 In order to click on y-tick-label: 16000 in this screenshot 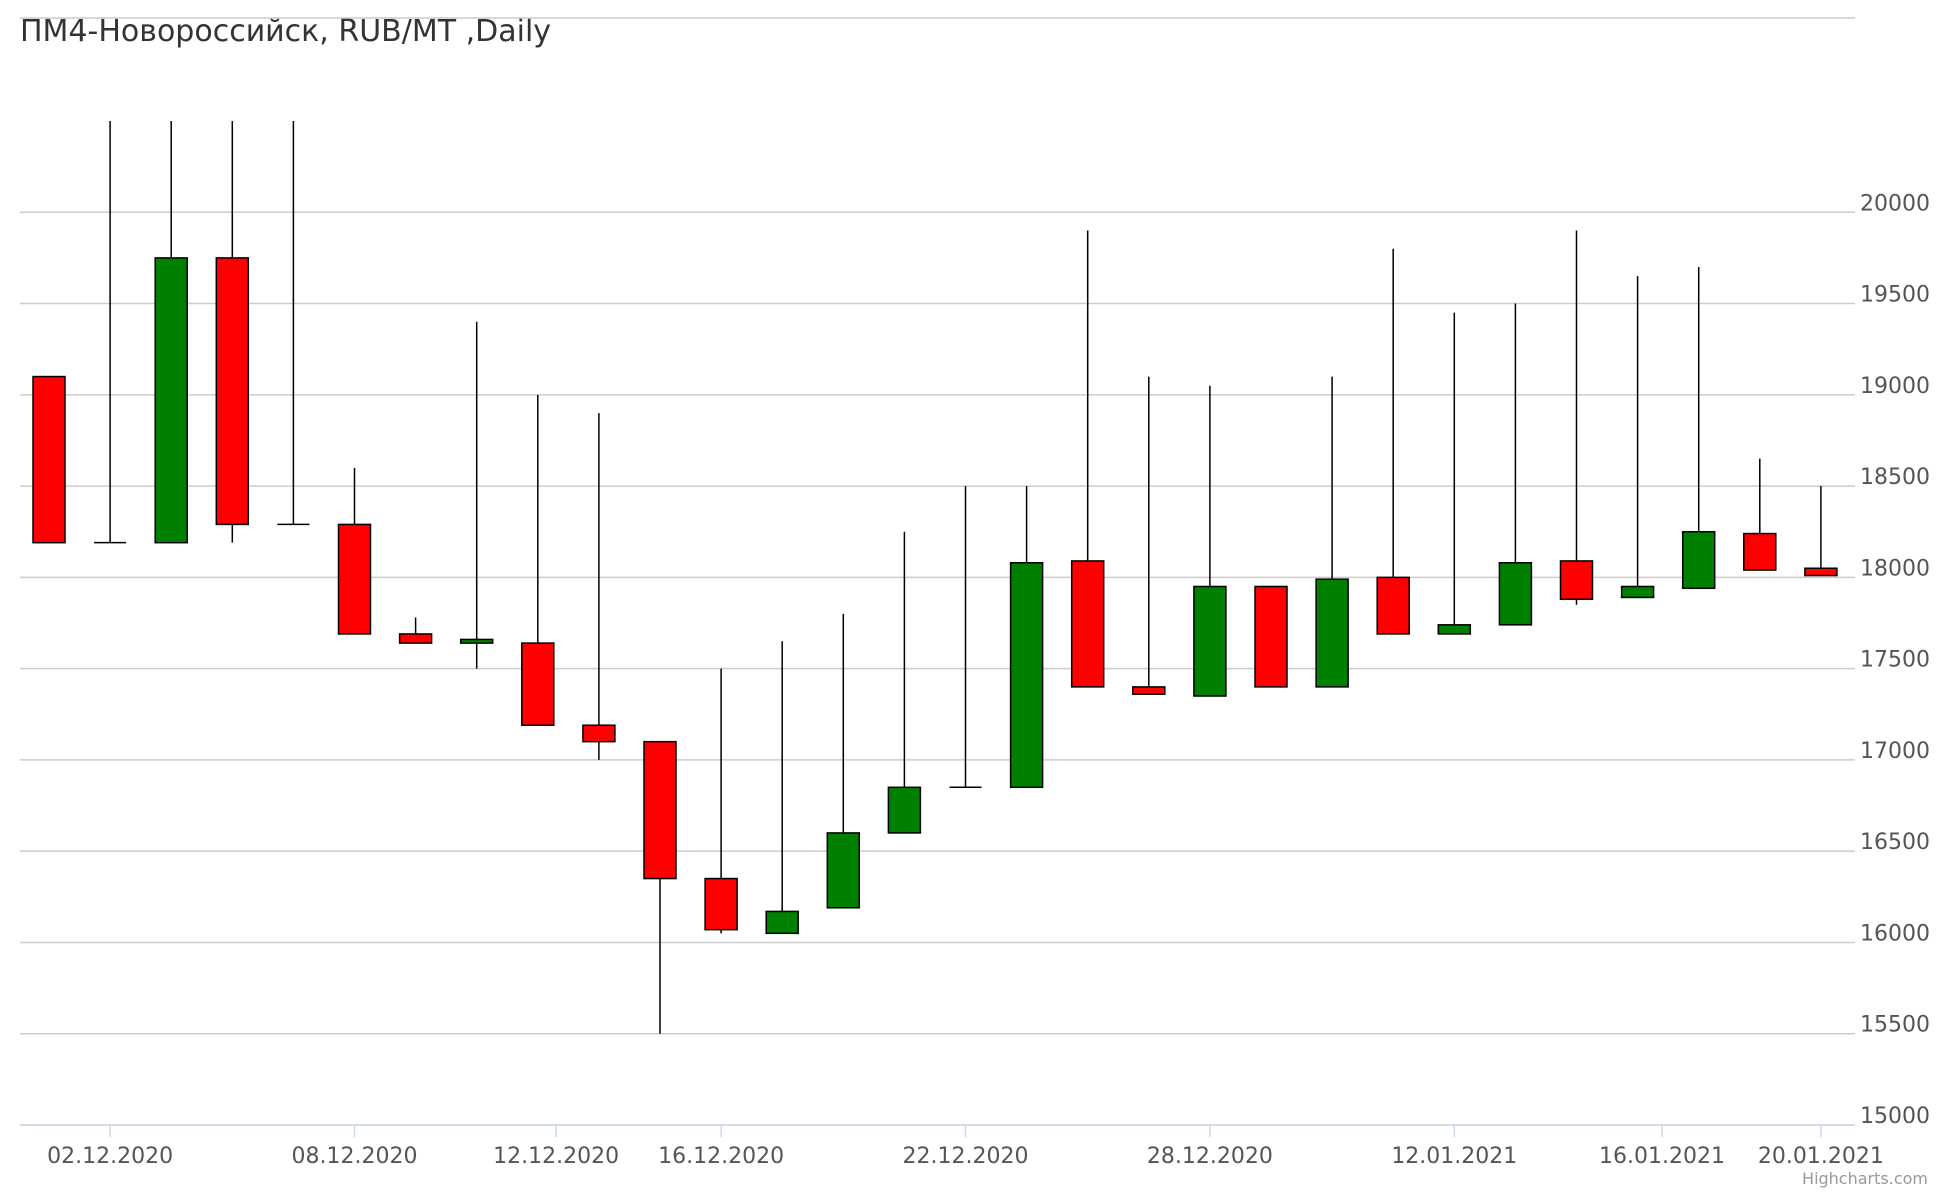, I will do `click(1895, 933)`.